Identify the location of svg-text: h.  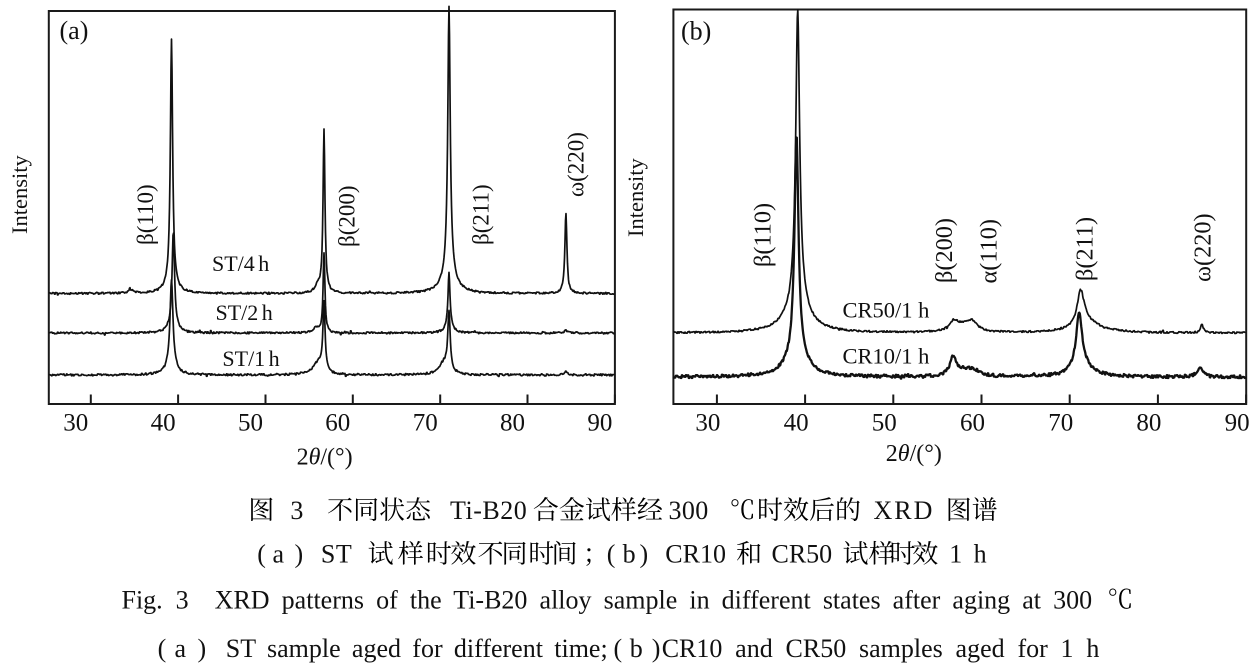
(980, 554).